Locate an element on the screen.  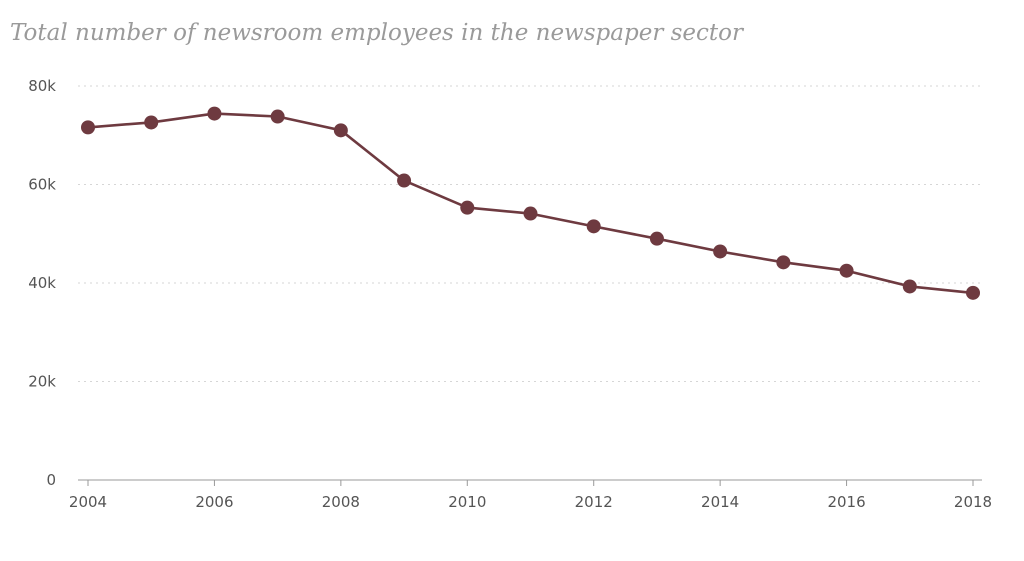
x-tick-label: 2010 is located at coordinates (467, 502).